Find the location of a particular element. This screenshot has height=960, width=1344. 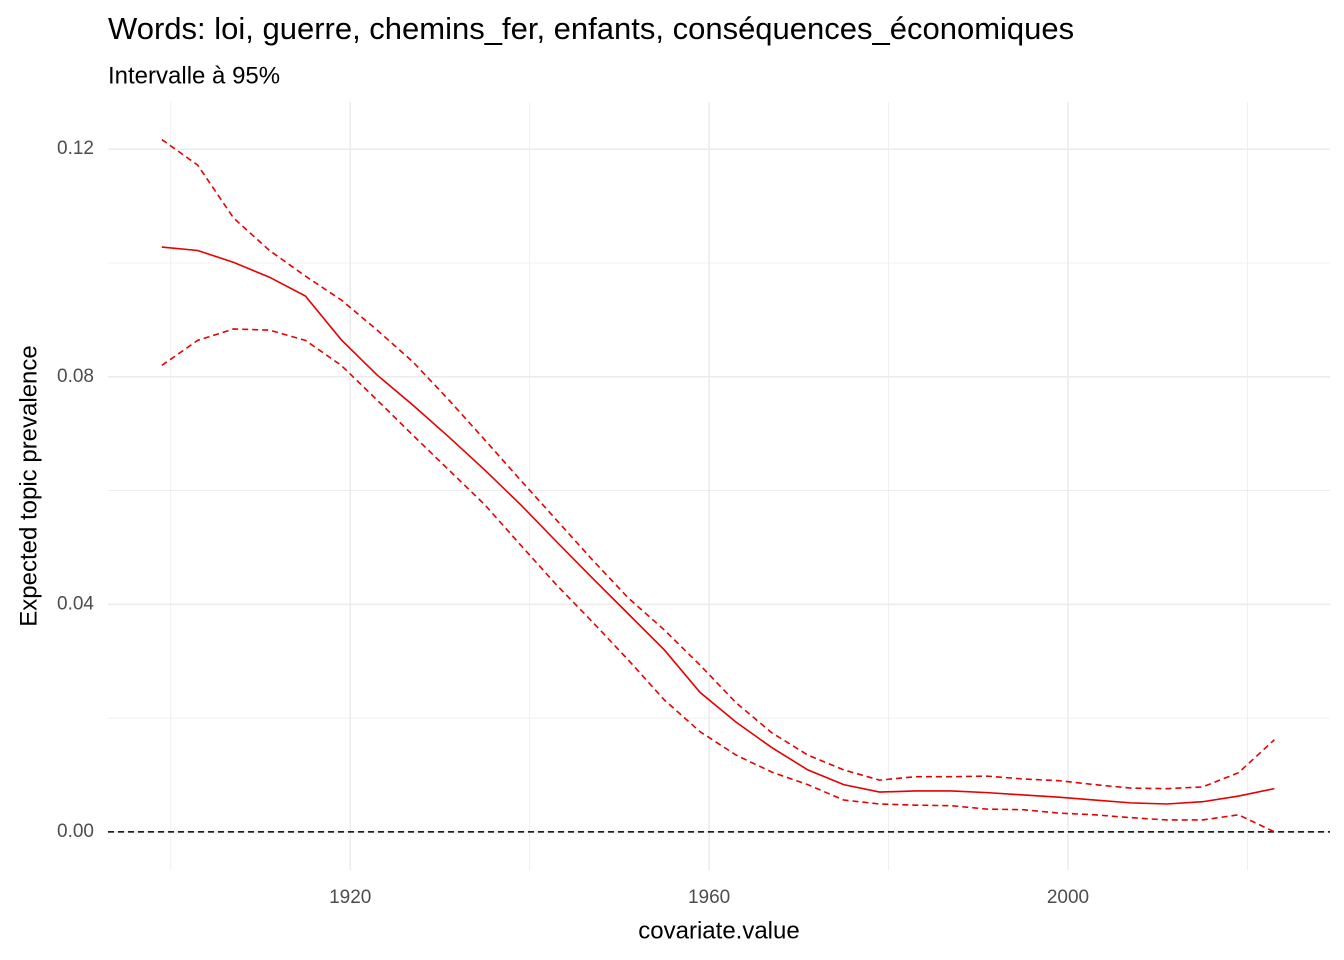

x-tick-label: 1920 is located at coordinates (350, 897).